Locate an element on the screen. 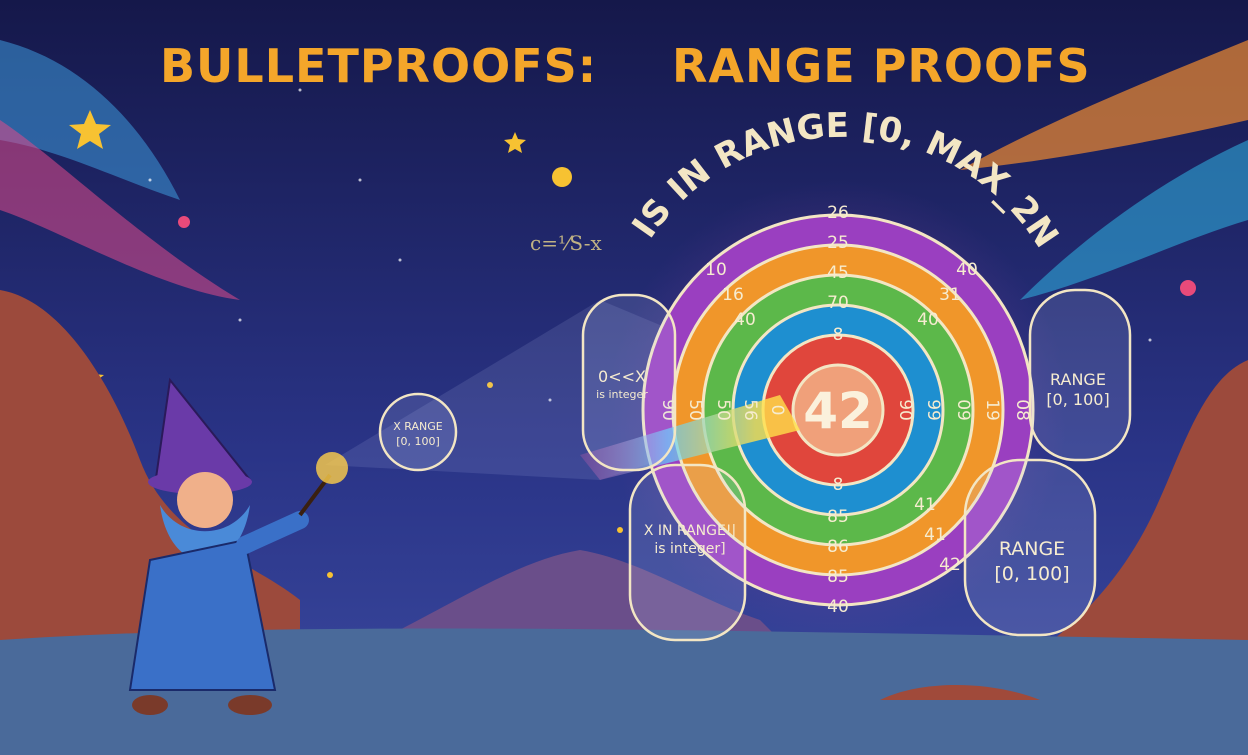  nebula-right-blue is located at coordinates (1134, 220).